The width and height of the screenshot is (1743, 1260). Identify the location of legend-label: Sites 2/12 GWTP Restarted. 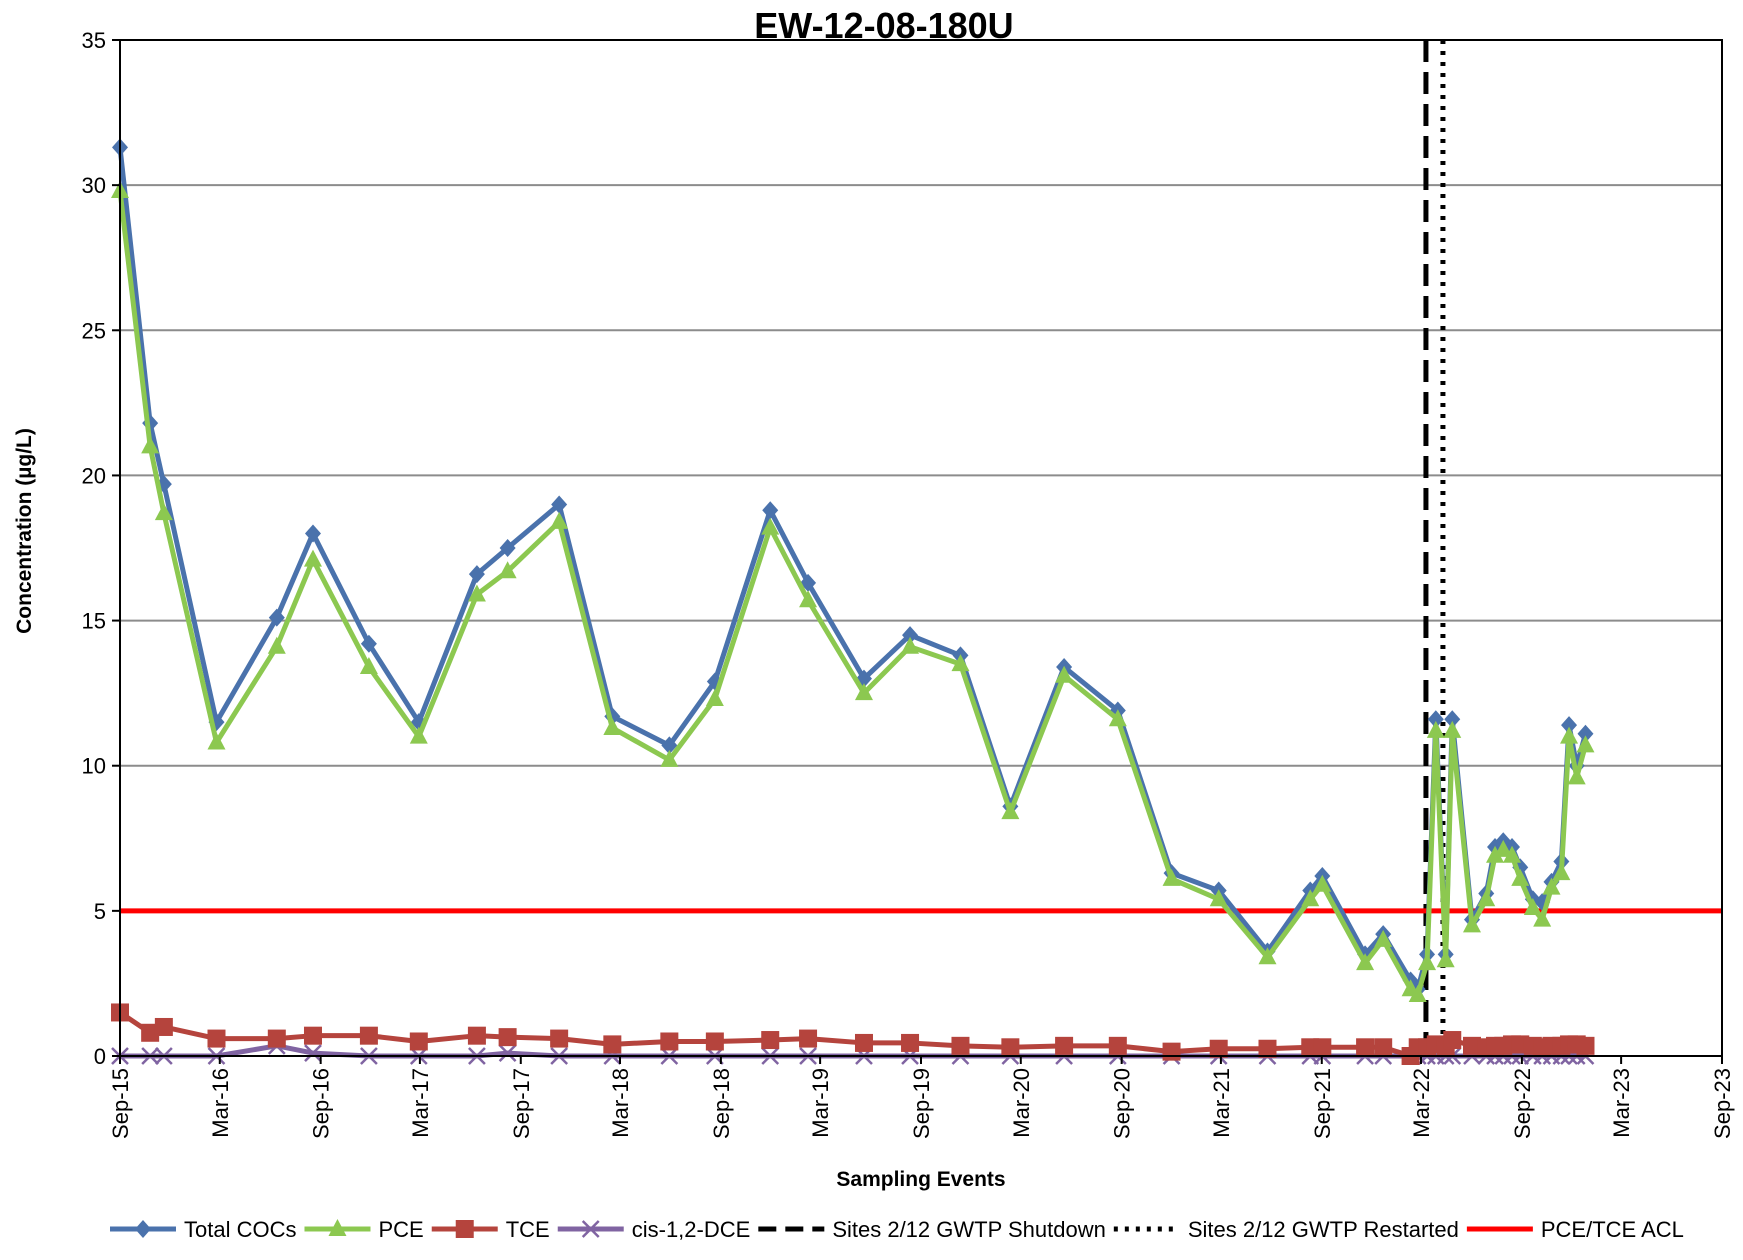
(1323, 1229).